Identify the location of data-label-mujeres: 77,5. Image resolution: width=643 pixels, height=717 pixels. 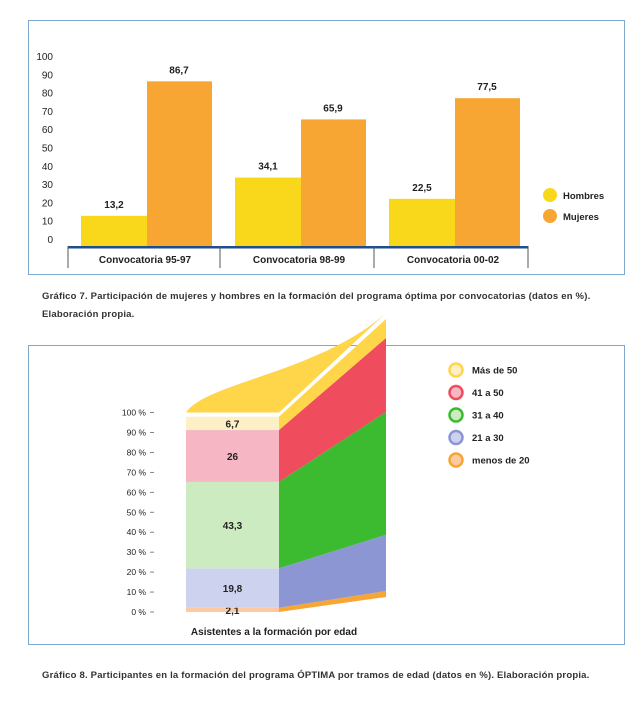
(487, 87).